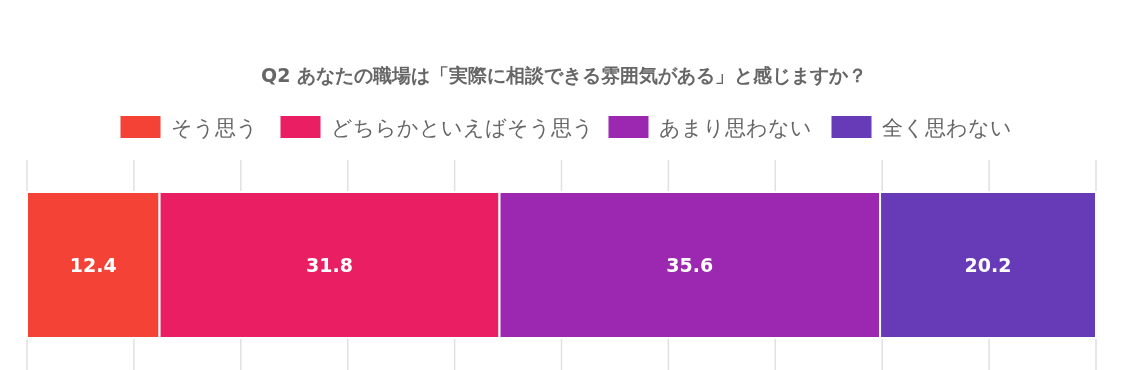 The height and width of the screenshot is (370, 1128). I want to click on legend-label: あまり思わない, so click(735, 128).